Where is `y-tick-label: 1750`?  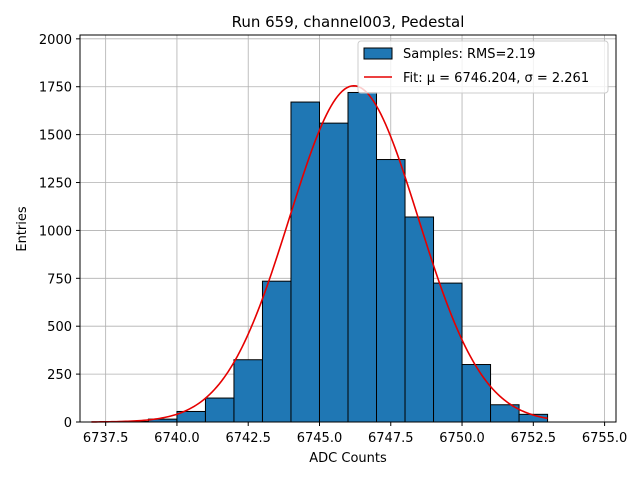 y-tick-label: 1750 is located at coordinates (55, 88).